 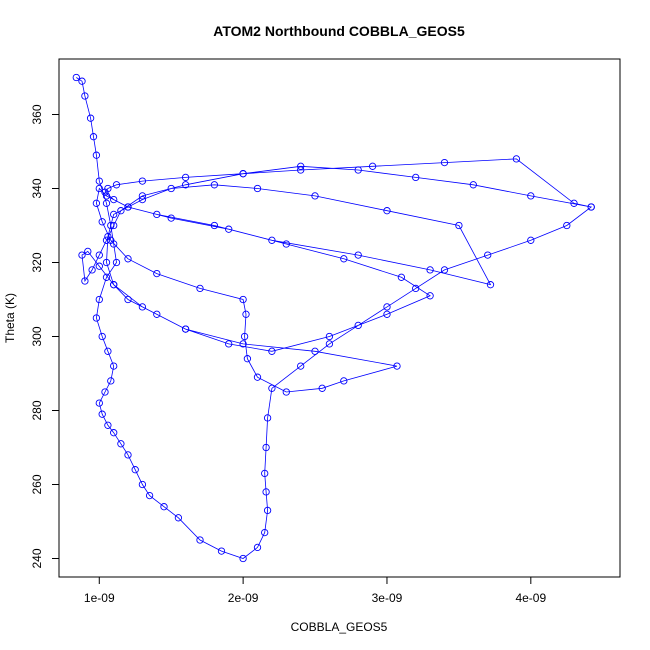 What do you see at coordinates (37, 410) in the screenshot?
I see `y-tick-label: 280` at bounding box center [37, 410].